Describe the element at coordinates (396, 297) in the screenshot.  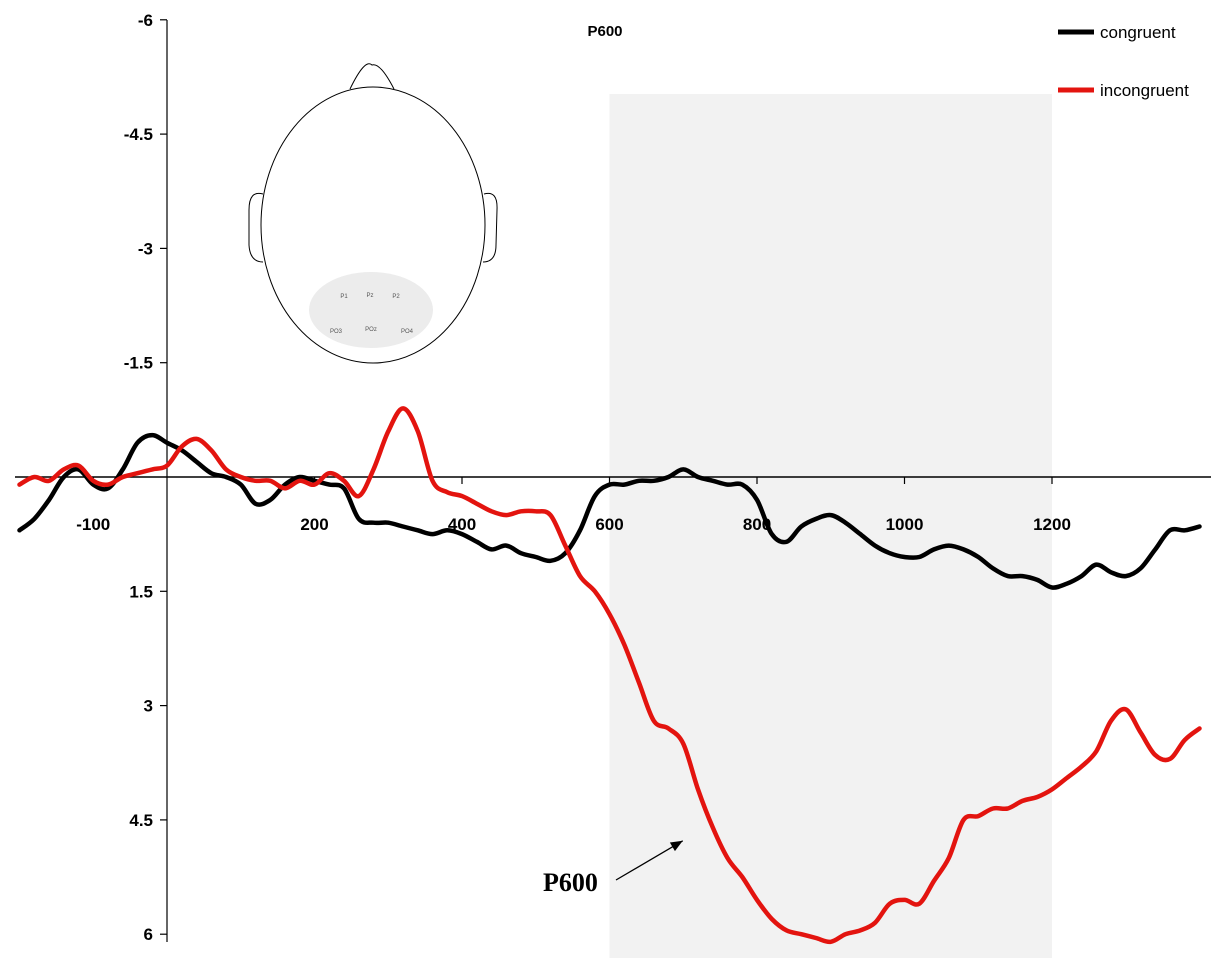
I see `electrode-label: P2` at that location.